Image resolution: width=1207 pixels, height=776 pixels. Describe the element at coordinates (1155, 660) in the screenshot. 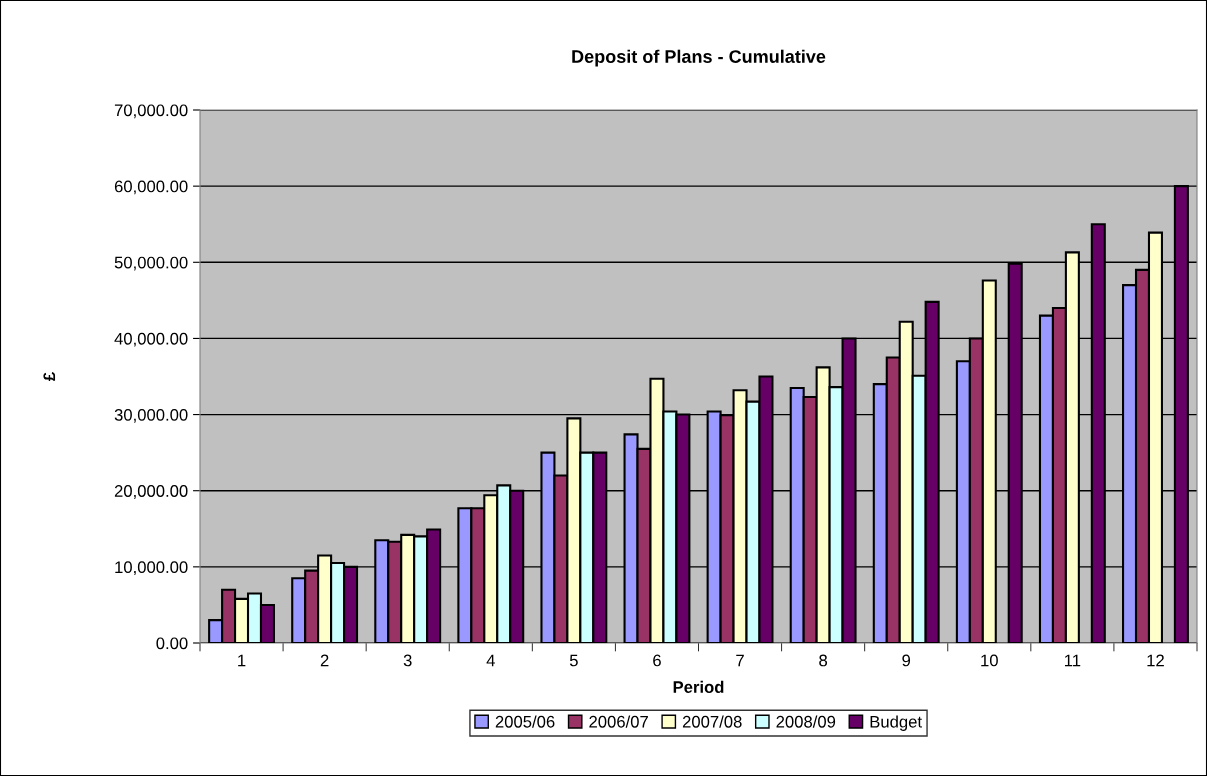

I see `x-tick-label: 12` at that location.